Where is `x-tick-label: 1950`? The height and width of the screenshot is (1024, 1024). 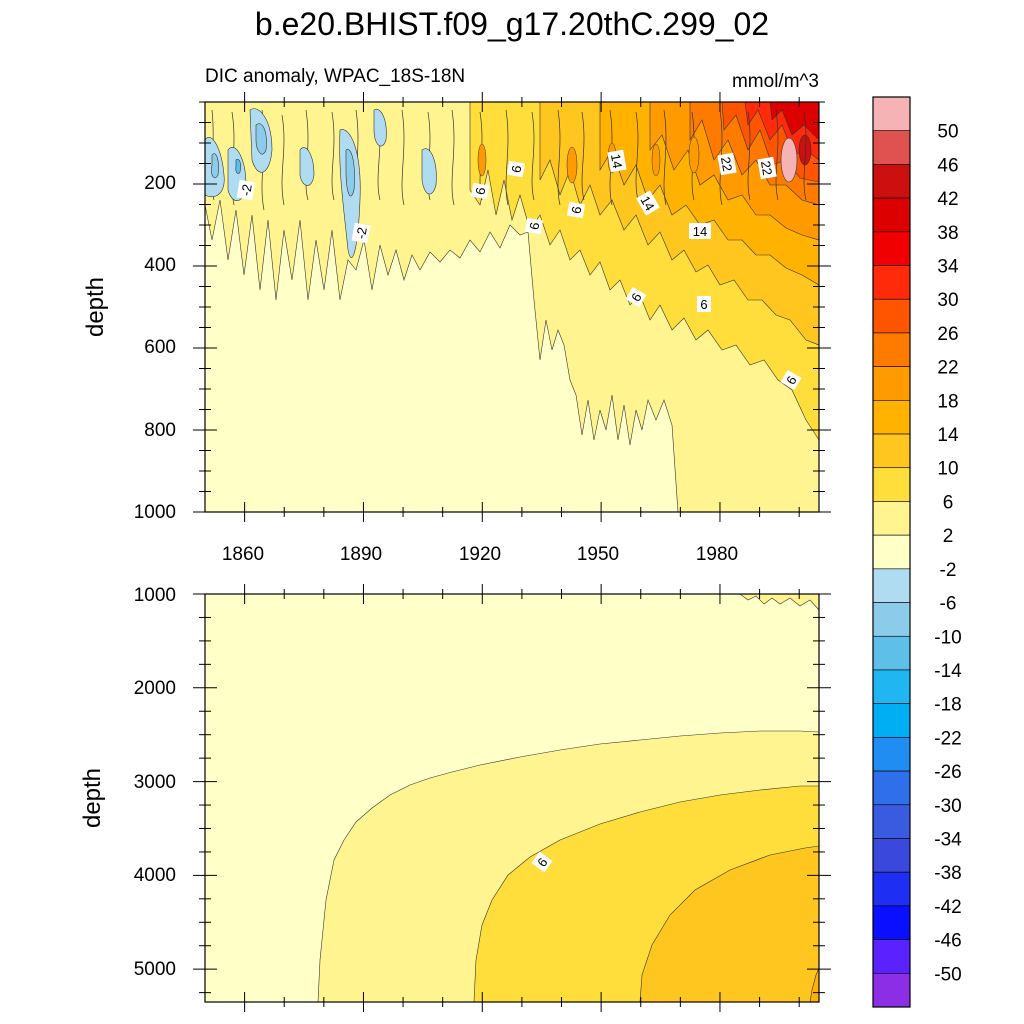 x-tick-label: 1950 is located at coordinates (598, 554).